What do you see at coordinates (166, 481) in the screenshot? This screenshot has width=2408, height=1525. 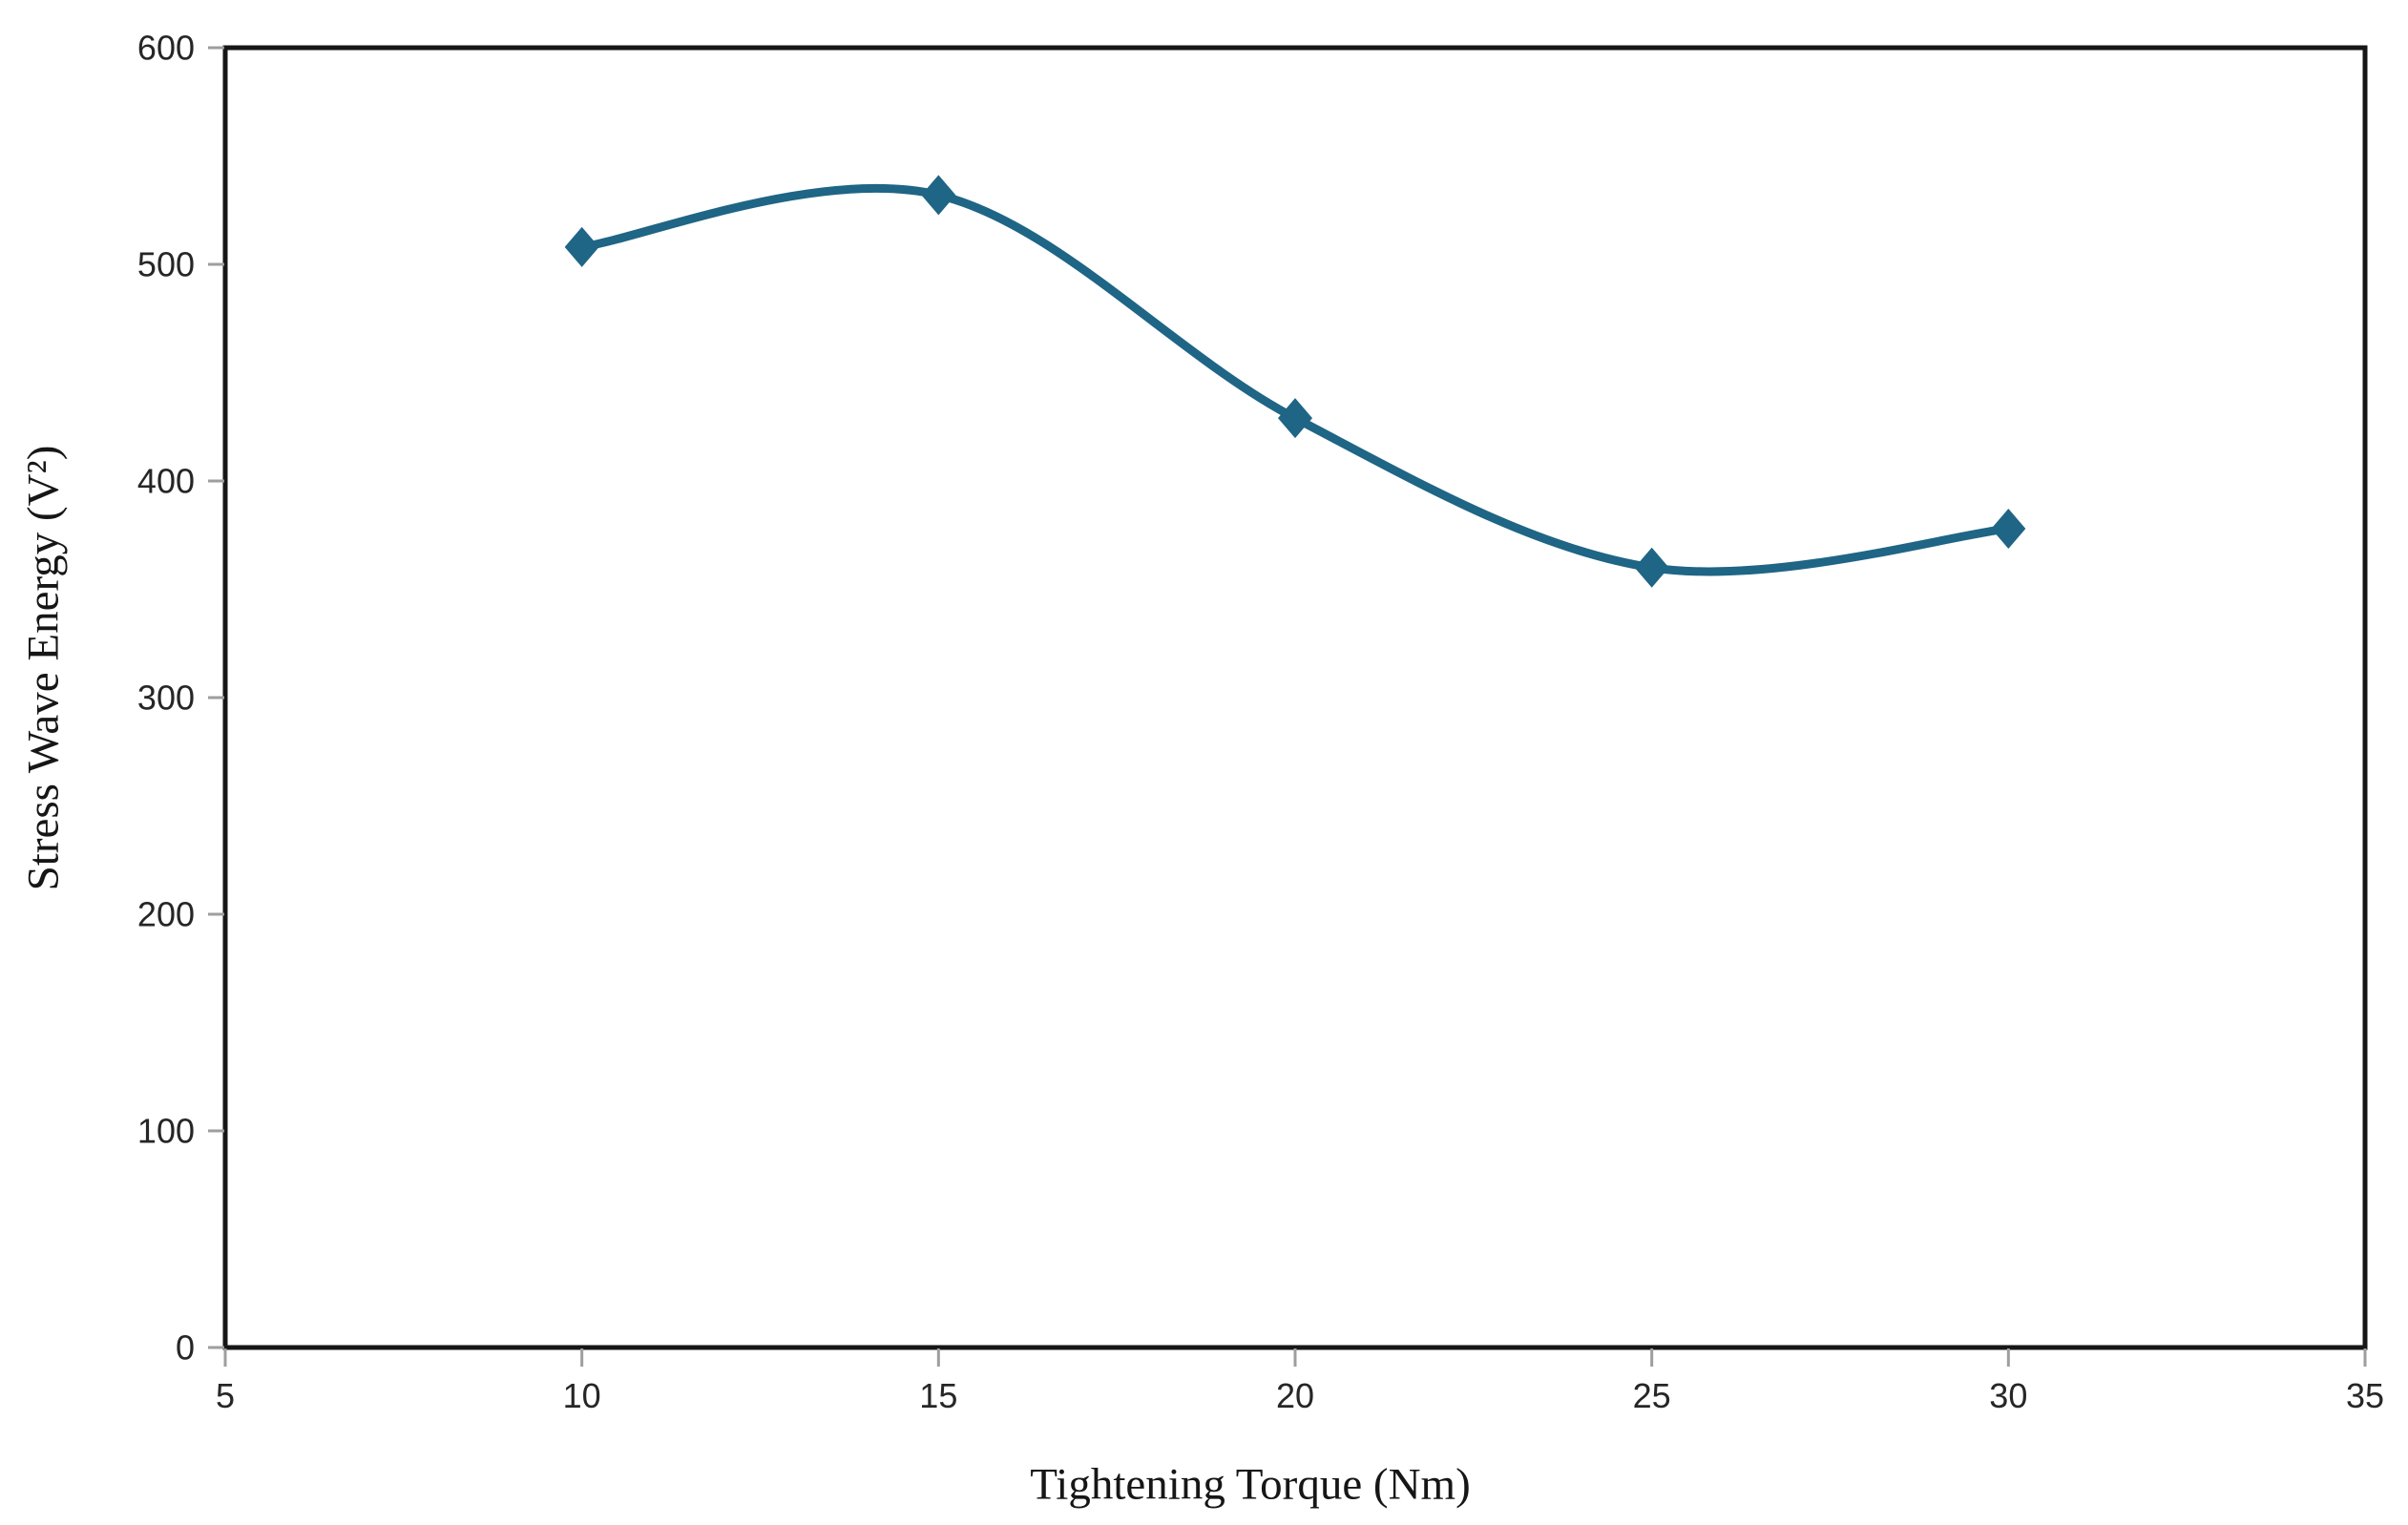 I see `y-axis-tick-label: 400` at bounding box center [166, 481].